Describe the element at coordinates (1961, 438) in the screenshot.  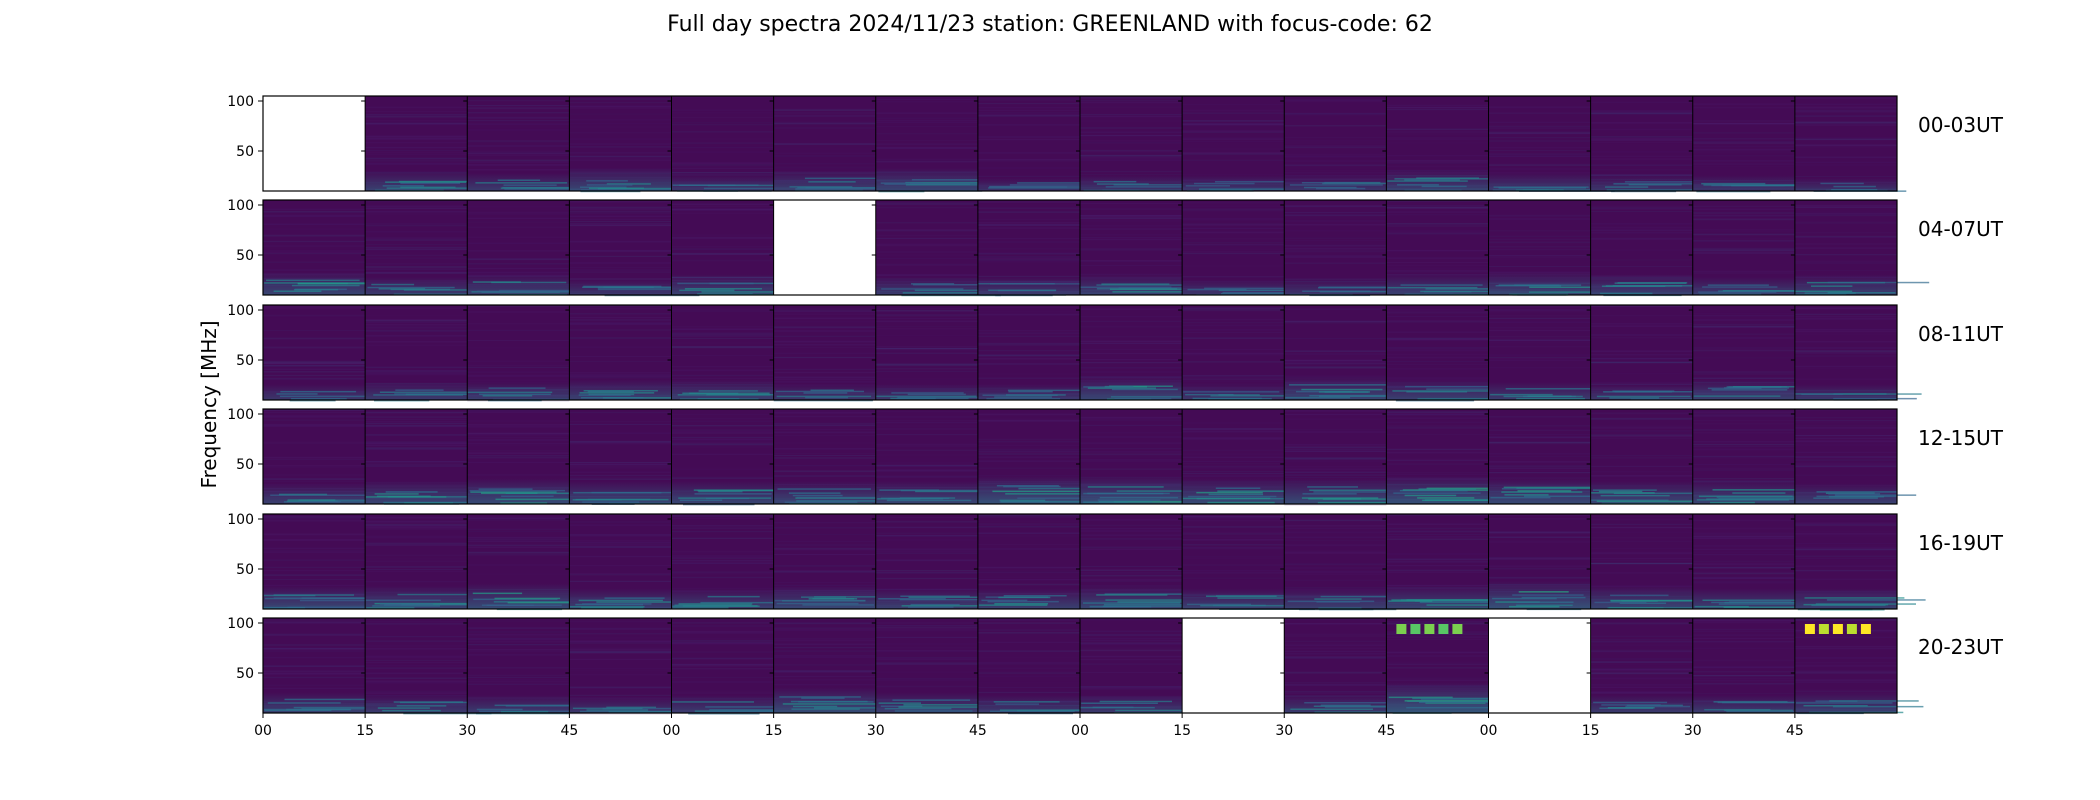
I see `row-label: 12-15UT` at that location.